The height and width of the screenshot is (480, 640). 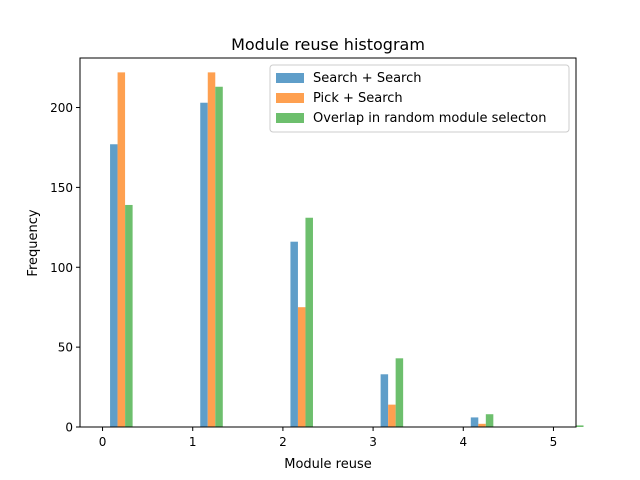 I want to click on x-tick-label: 3, so click(x=373, y=442).